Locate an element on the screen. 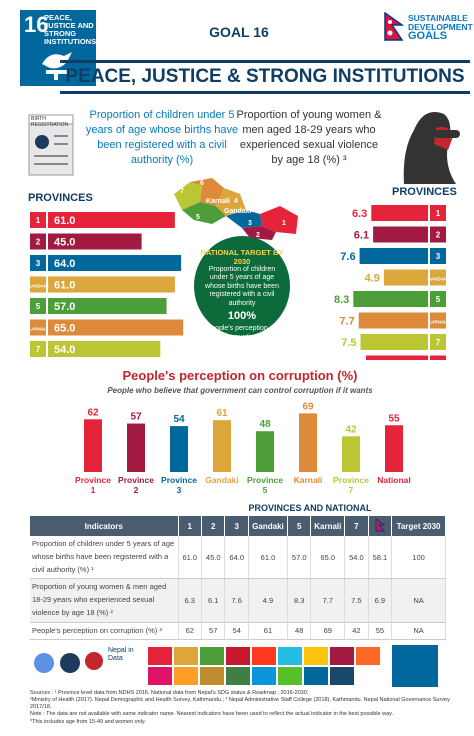 The image size is (474, 736). corruption-category-7-0: National is located at coordinates (394, 480).